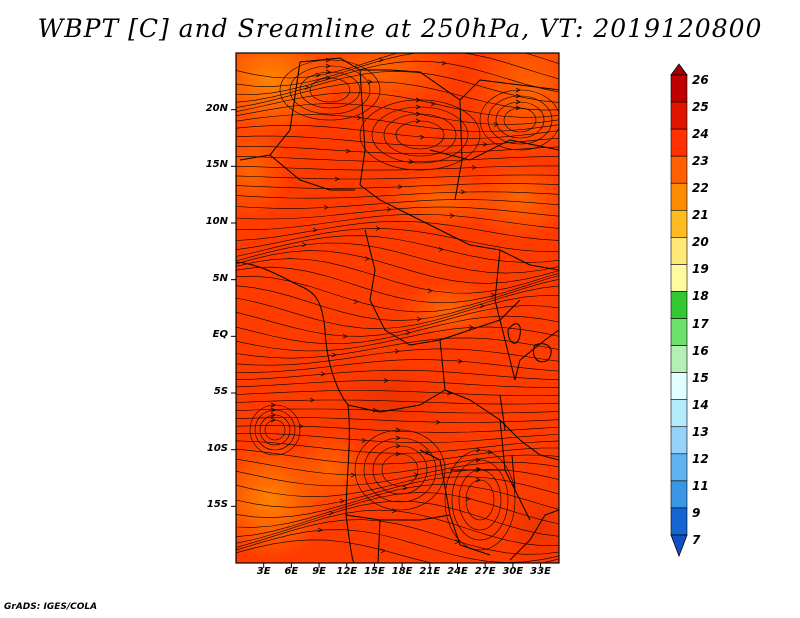  What do you see at coordinates (700, 458) in the screenshot?
I see `colorbar-label: 12` at bounding box center [700, 458].